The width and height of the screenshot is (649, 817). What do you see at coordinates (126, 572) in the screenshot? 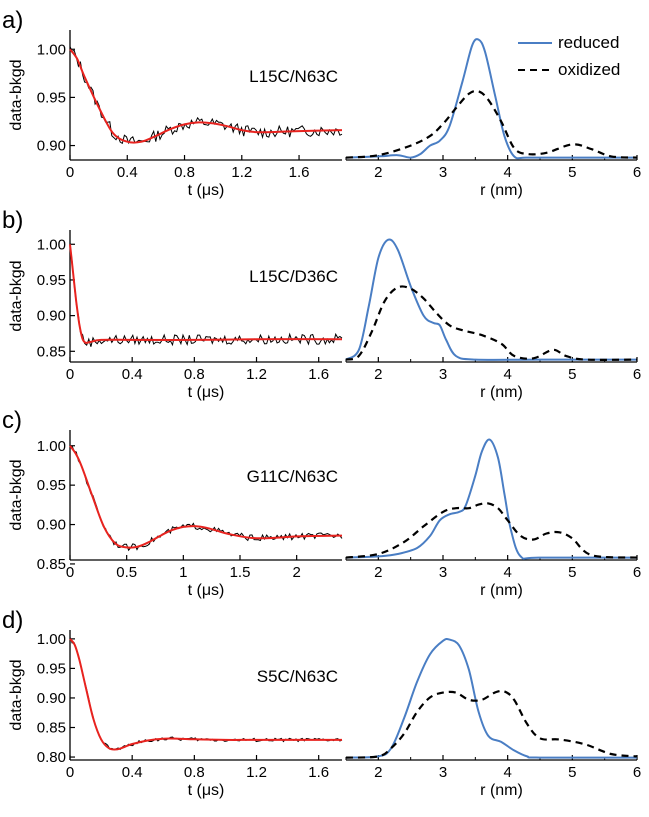
I see `x-tick-label: 0.5` at bounding box center [126, 572].